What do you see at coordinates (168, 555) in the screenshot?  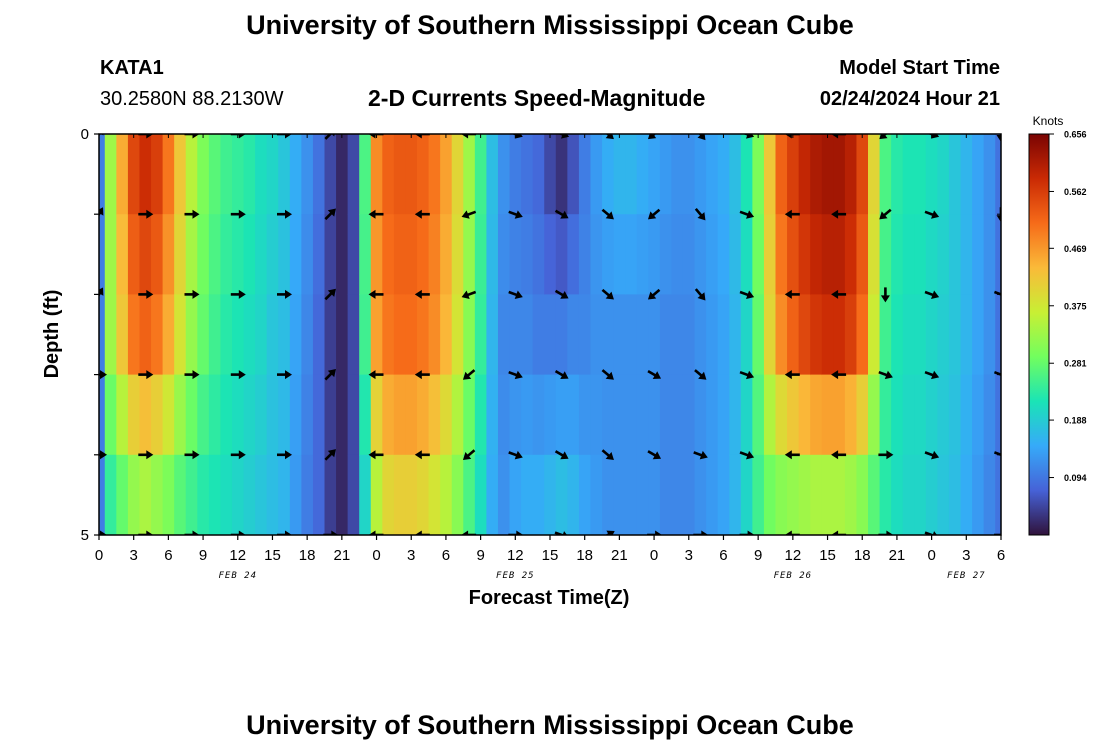 I see `x-tick-label: 6` at bounding box center [168, 555].